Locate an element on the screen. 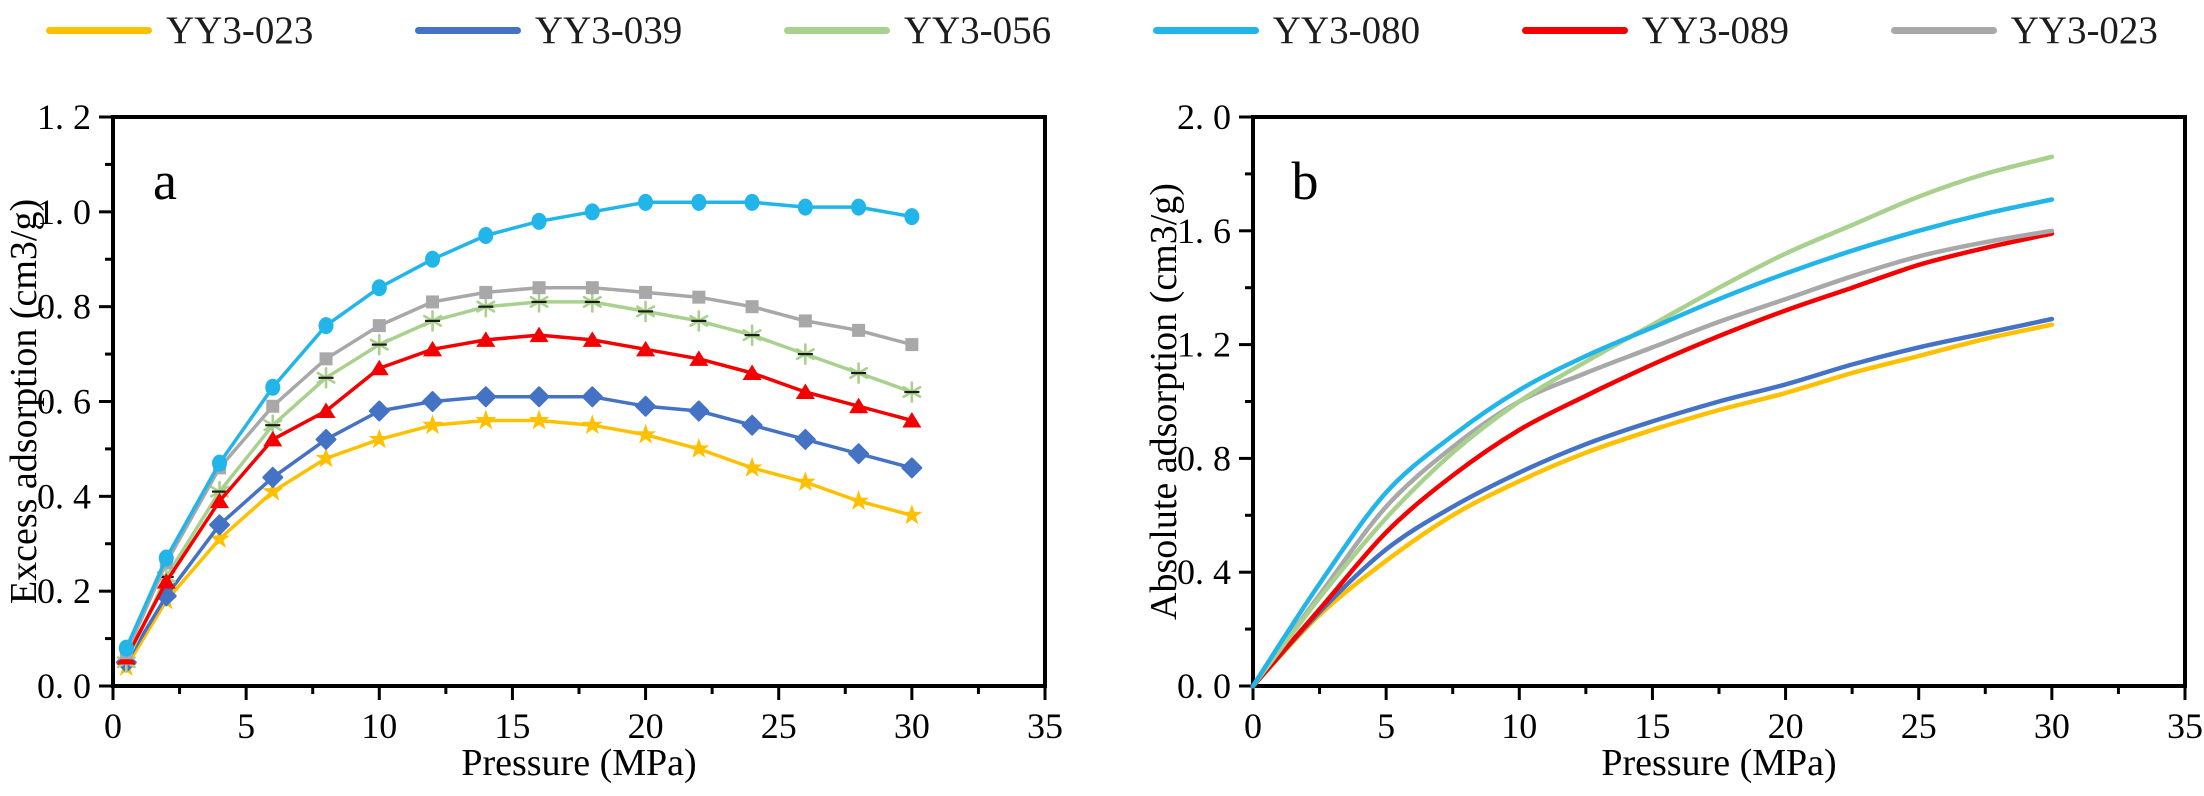 The width and height of the screenshot is (2204, 796). x-tick-label: 5 is located at coordinates (1386, 726).